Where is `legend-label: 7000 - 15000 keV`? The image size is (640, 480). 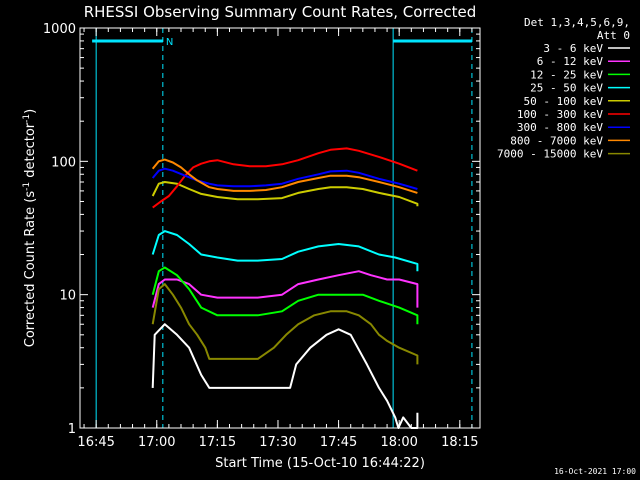 legend-label: 7000 - 15000 keV is located at coordinates (550, 154).